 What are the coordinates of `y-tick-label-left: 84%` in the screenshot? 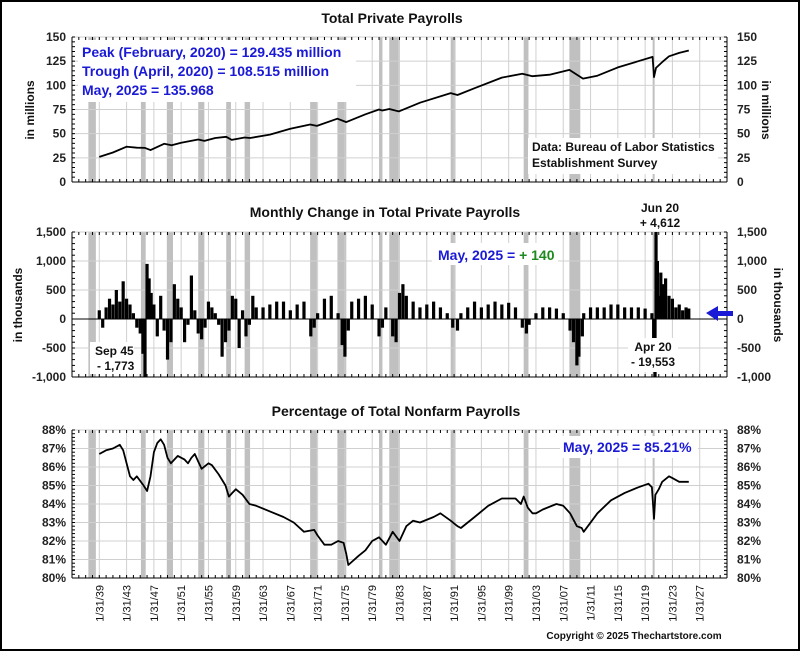 It's located at (54, 504).